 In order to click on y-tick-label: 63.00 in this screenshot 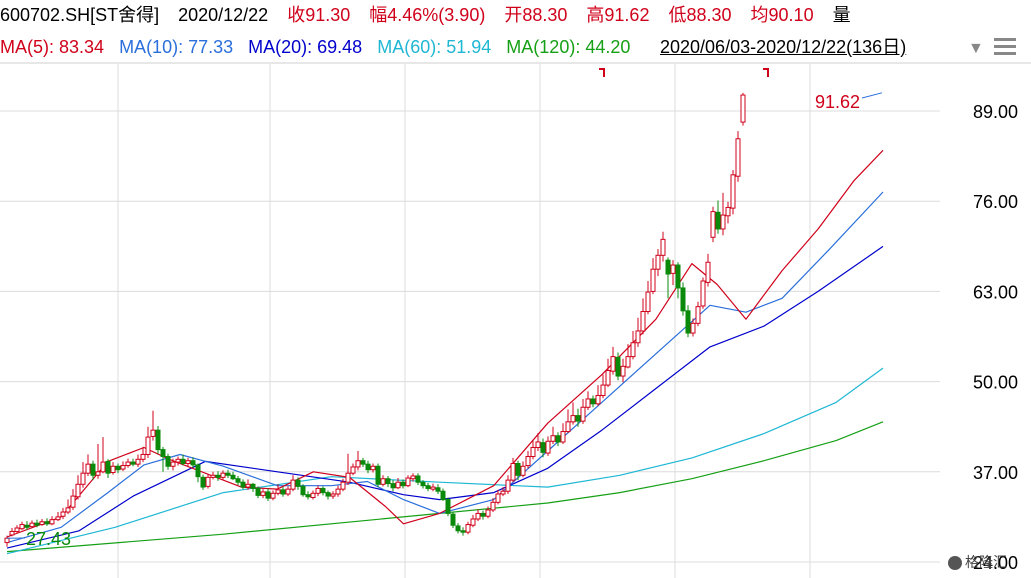, I will do `click(995, 292)`.